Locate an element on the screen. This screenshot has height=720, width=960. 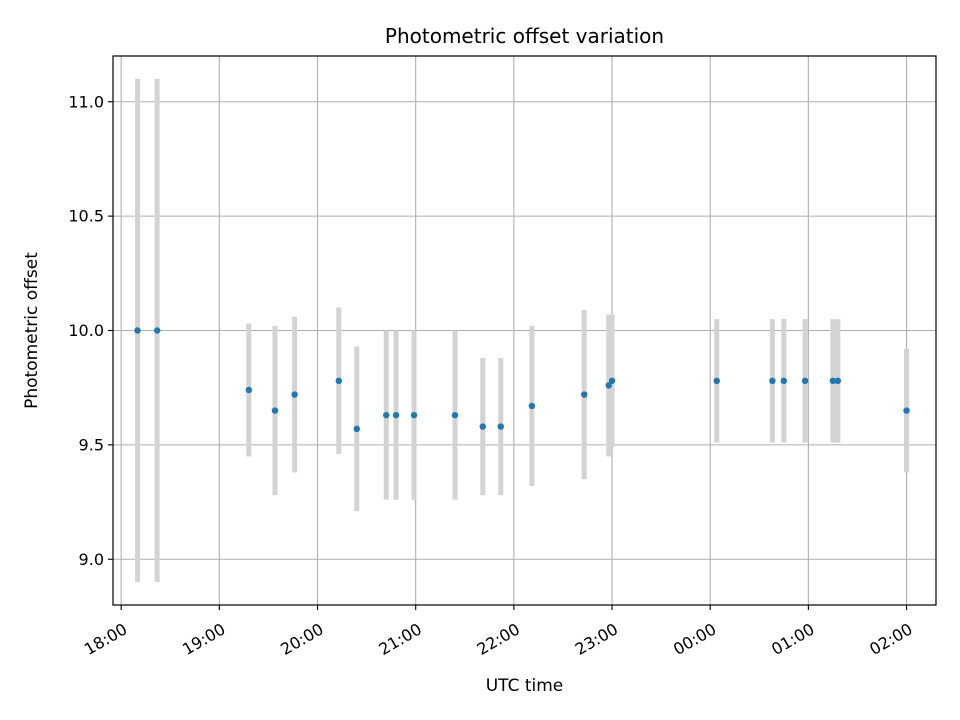
y-axis-ticks: 9.0 9.5 10.0 10.5 11.0 is located at coordinates (90, 330).